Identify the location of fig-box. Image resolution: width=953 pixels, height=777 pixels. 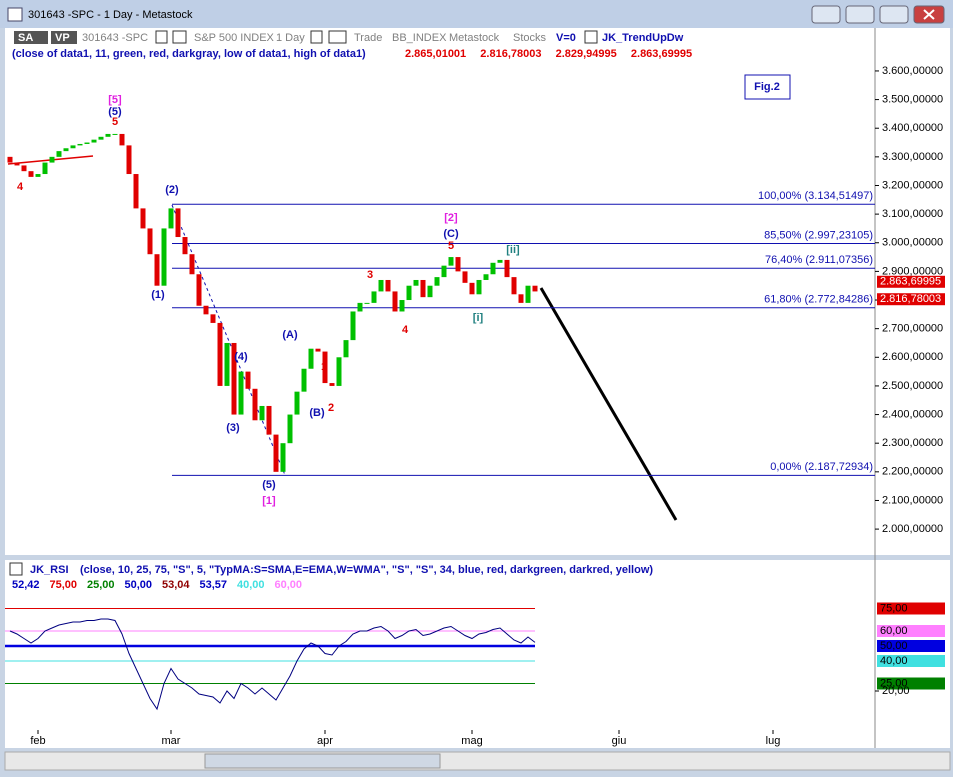
(767, 87).